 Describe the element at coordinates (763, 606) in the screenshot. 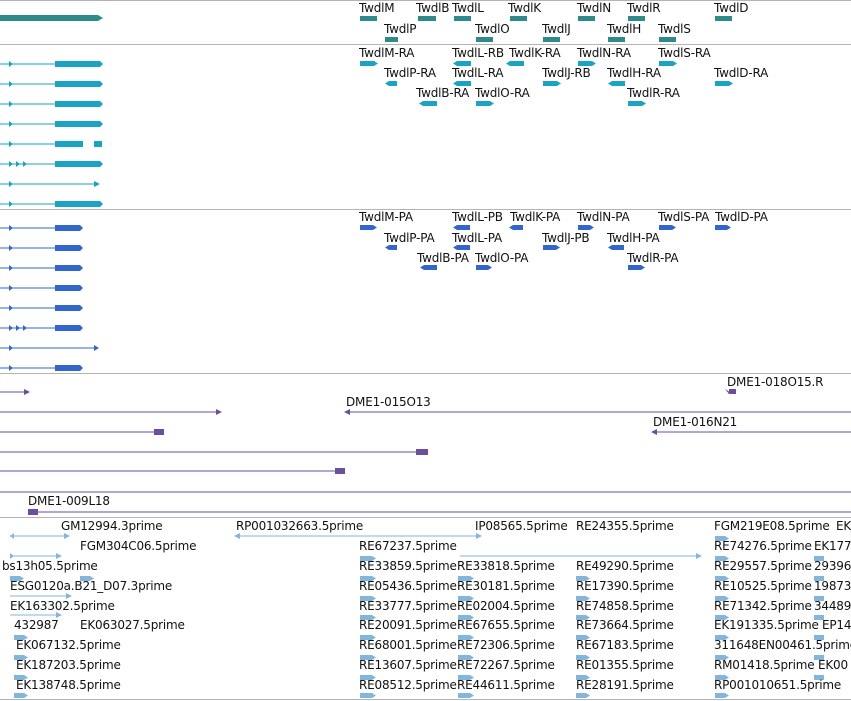

I see `est-label: RE71342.5prime` at that location.